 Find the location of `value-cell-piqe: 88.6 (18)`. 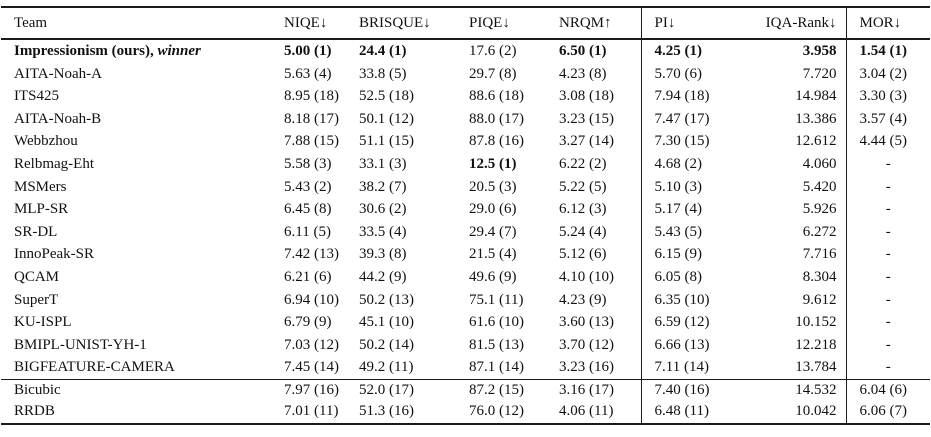

value-cell-piqe: 88.6 (18) is located at coordinates (496, 96).